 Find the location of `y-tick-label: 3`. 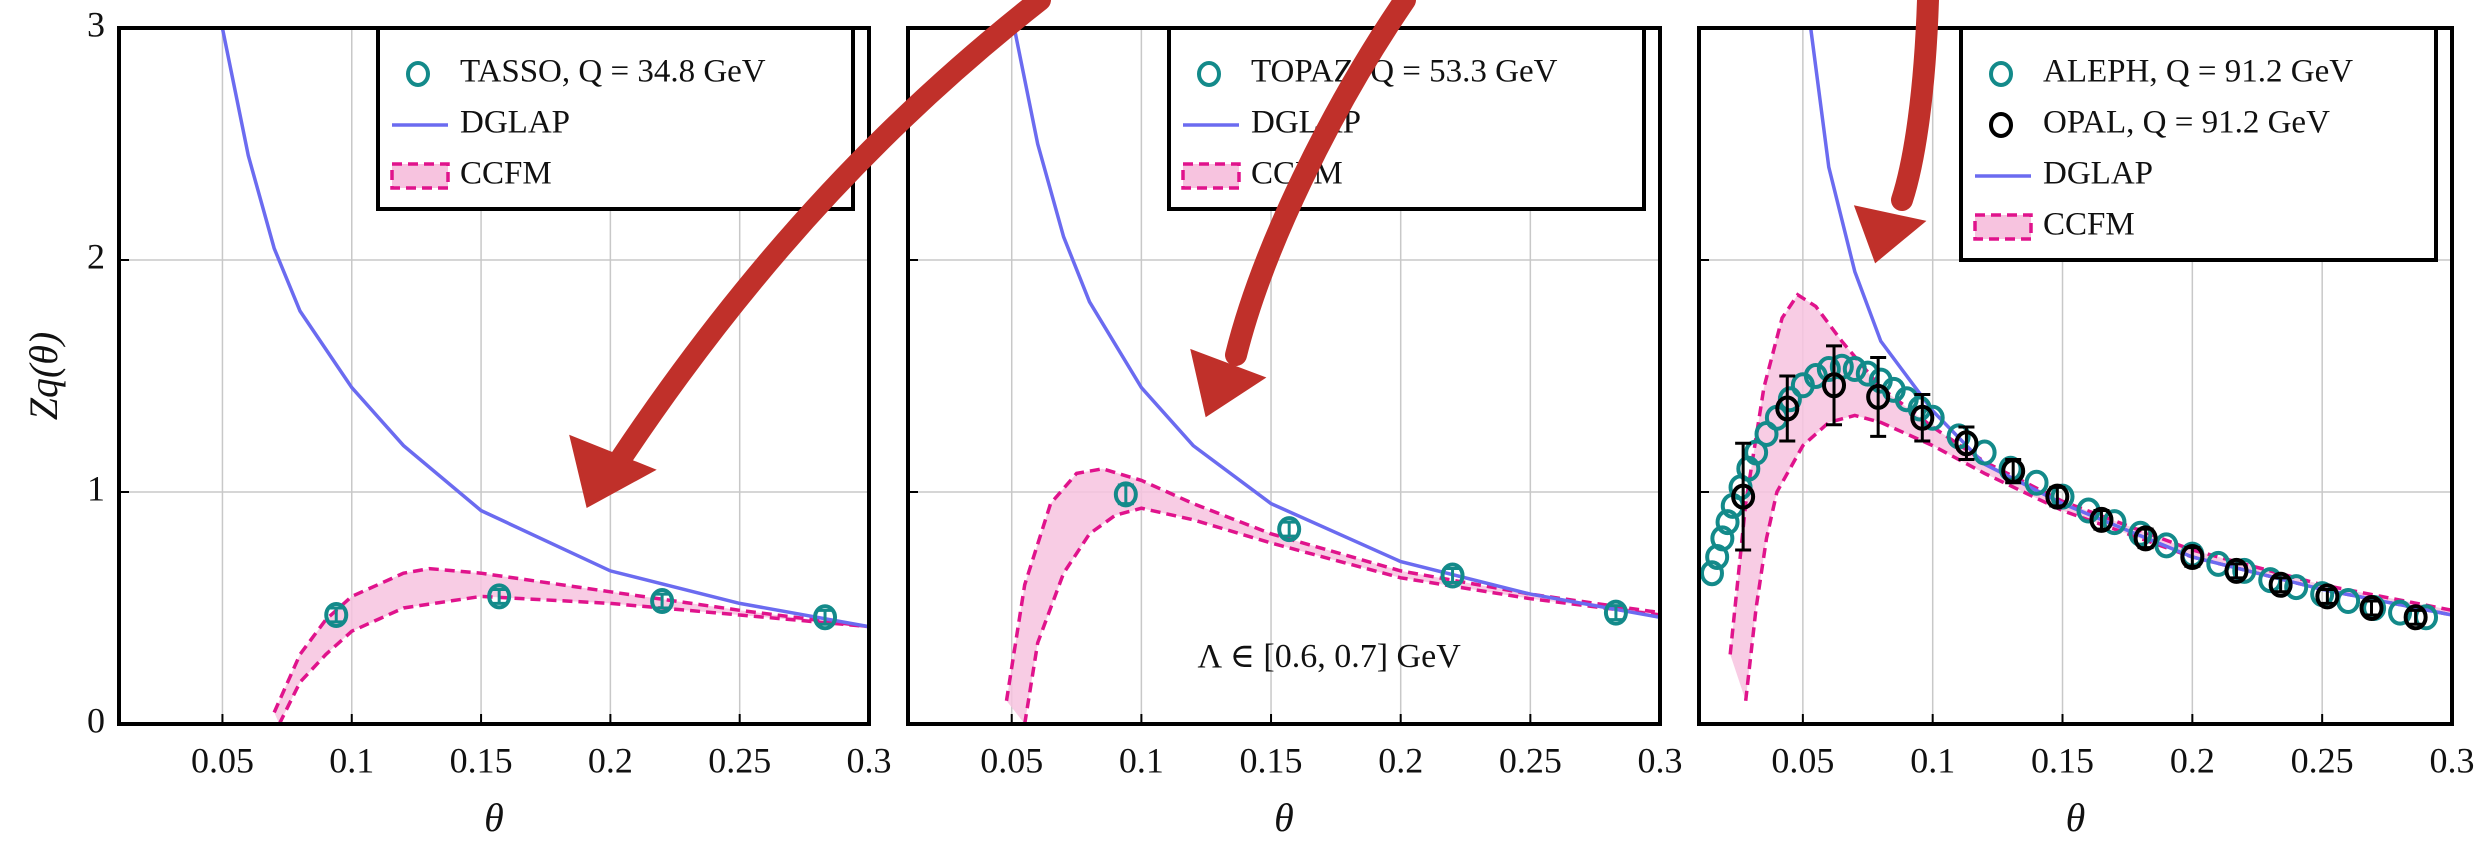

y-tick-label: 3 is located at coordinates (96, 24).